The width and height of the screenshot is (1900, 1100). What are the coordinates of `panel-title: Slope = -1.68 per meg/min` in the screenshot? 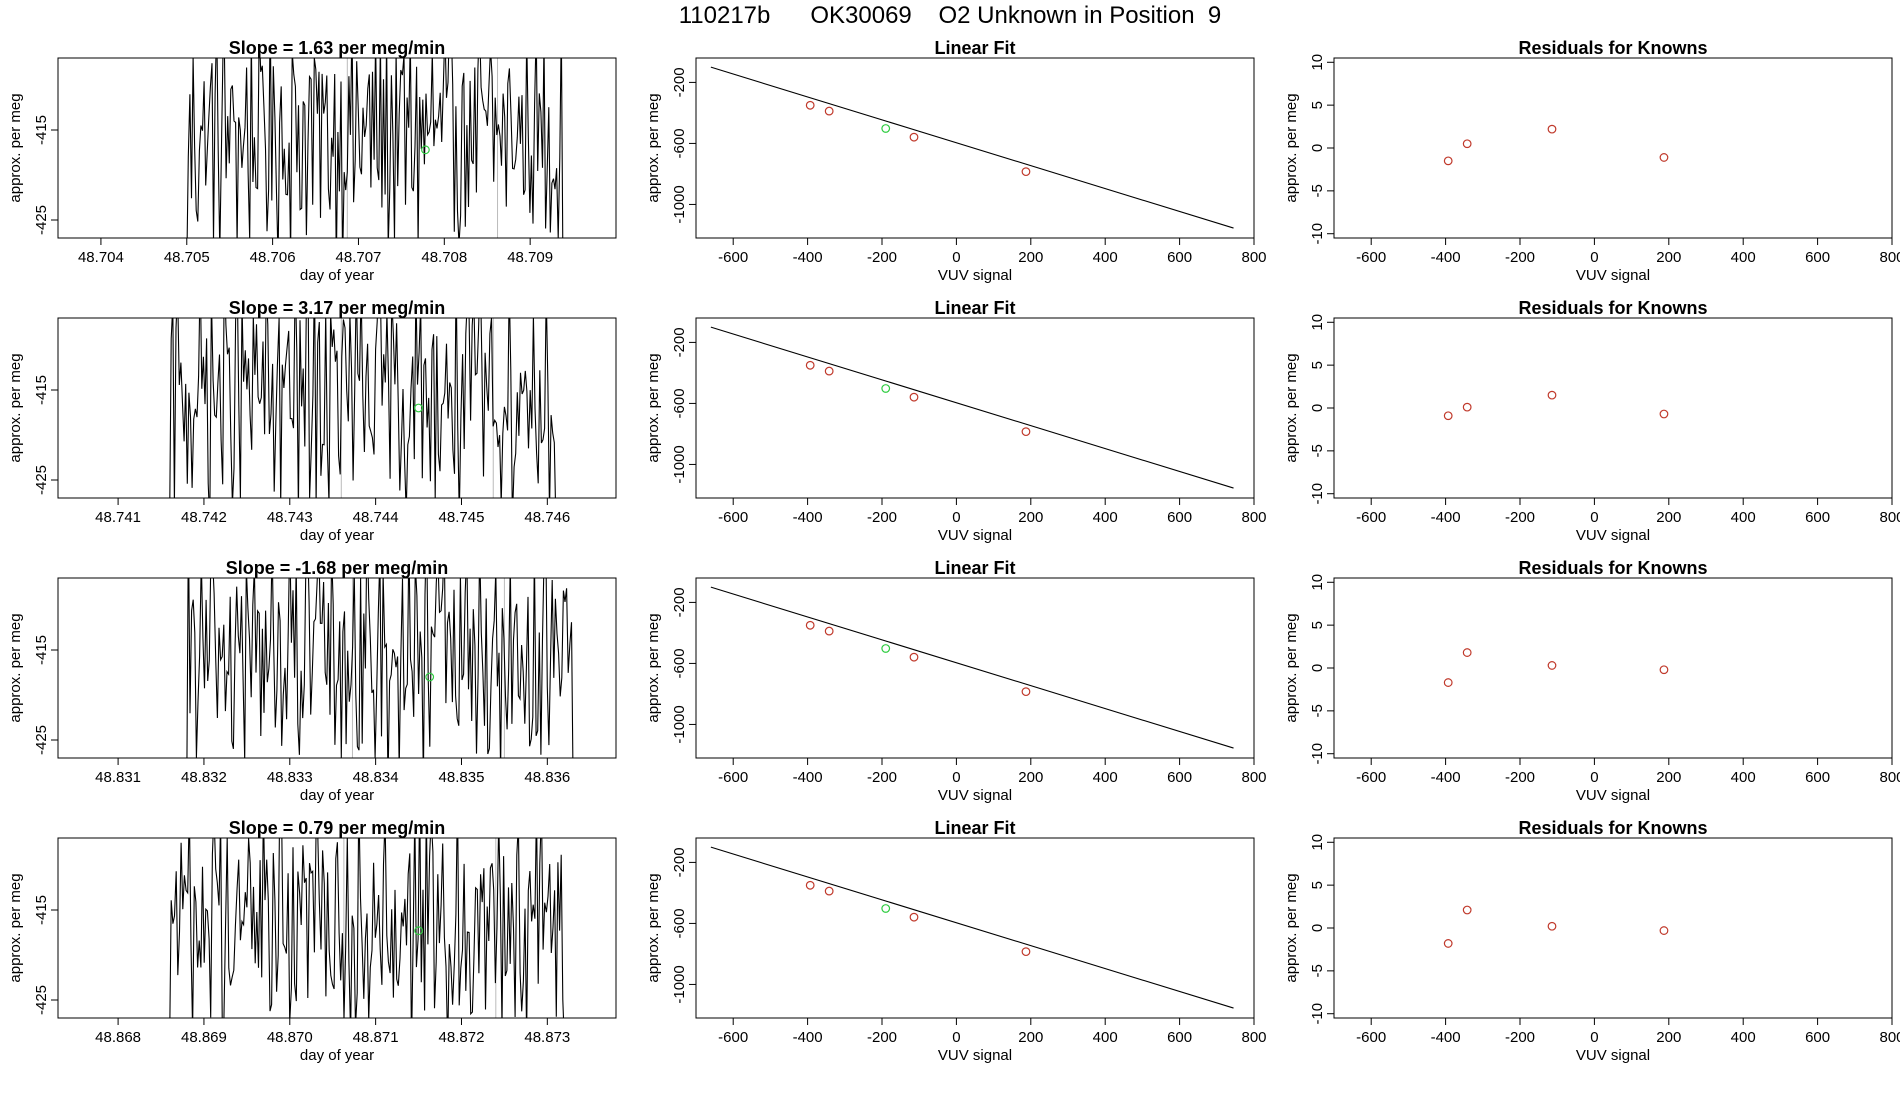 It's located at (337, 568).